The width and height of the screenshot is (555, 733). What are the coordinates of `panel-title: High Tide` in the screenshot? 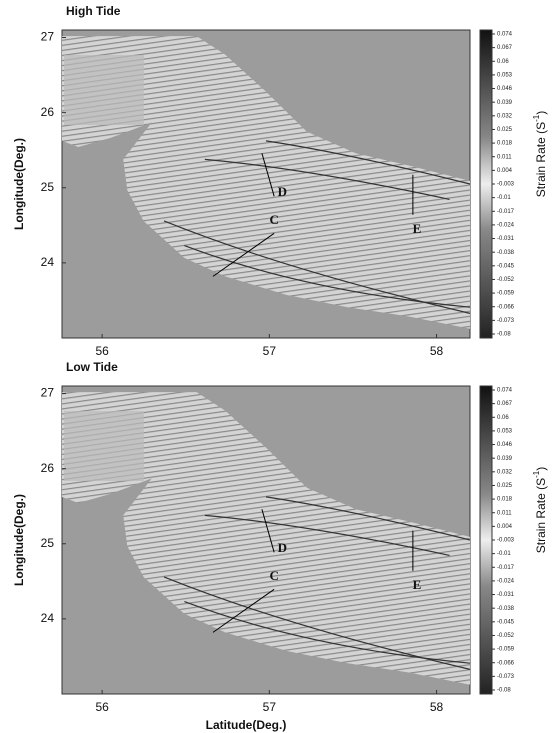 It's located at (93, 11).